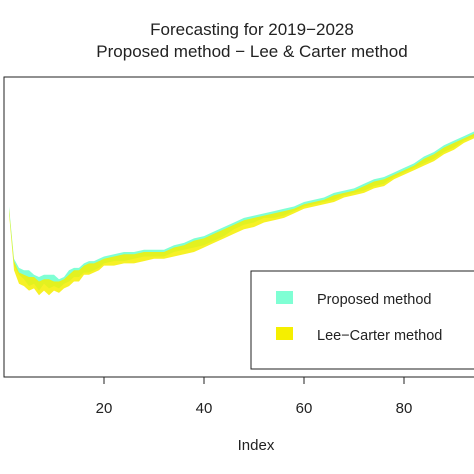 The height and width of the screenshot is (474, 474). Describe the element at coordinates (254, 397) in the screenshot. I see `x-axis: 20 40 60 80` at that location.